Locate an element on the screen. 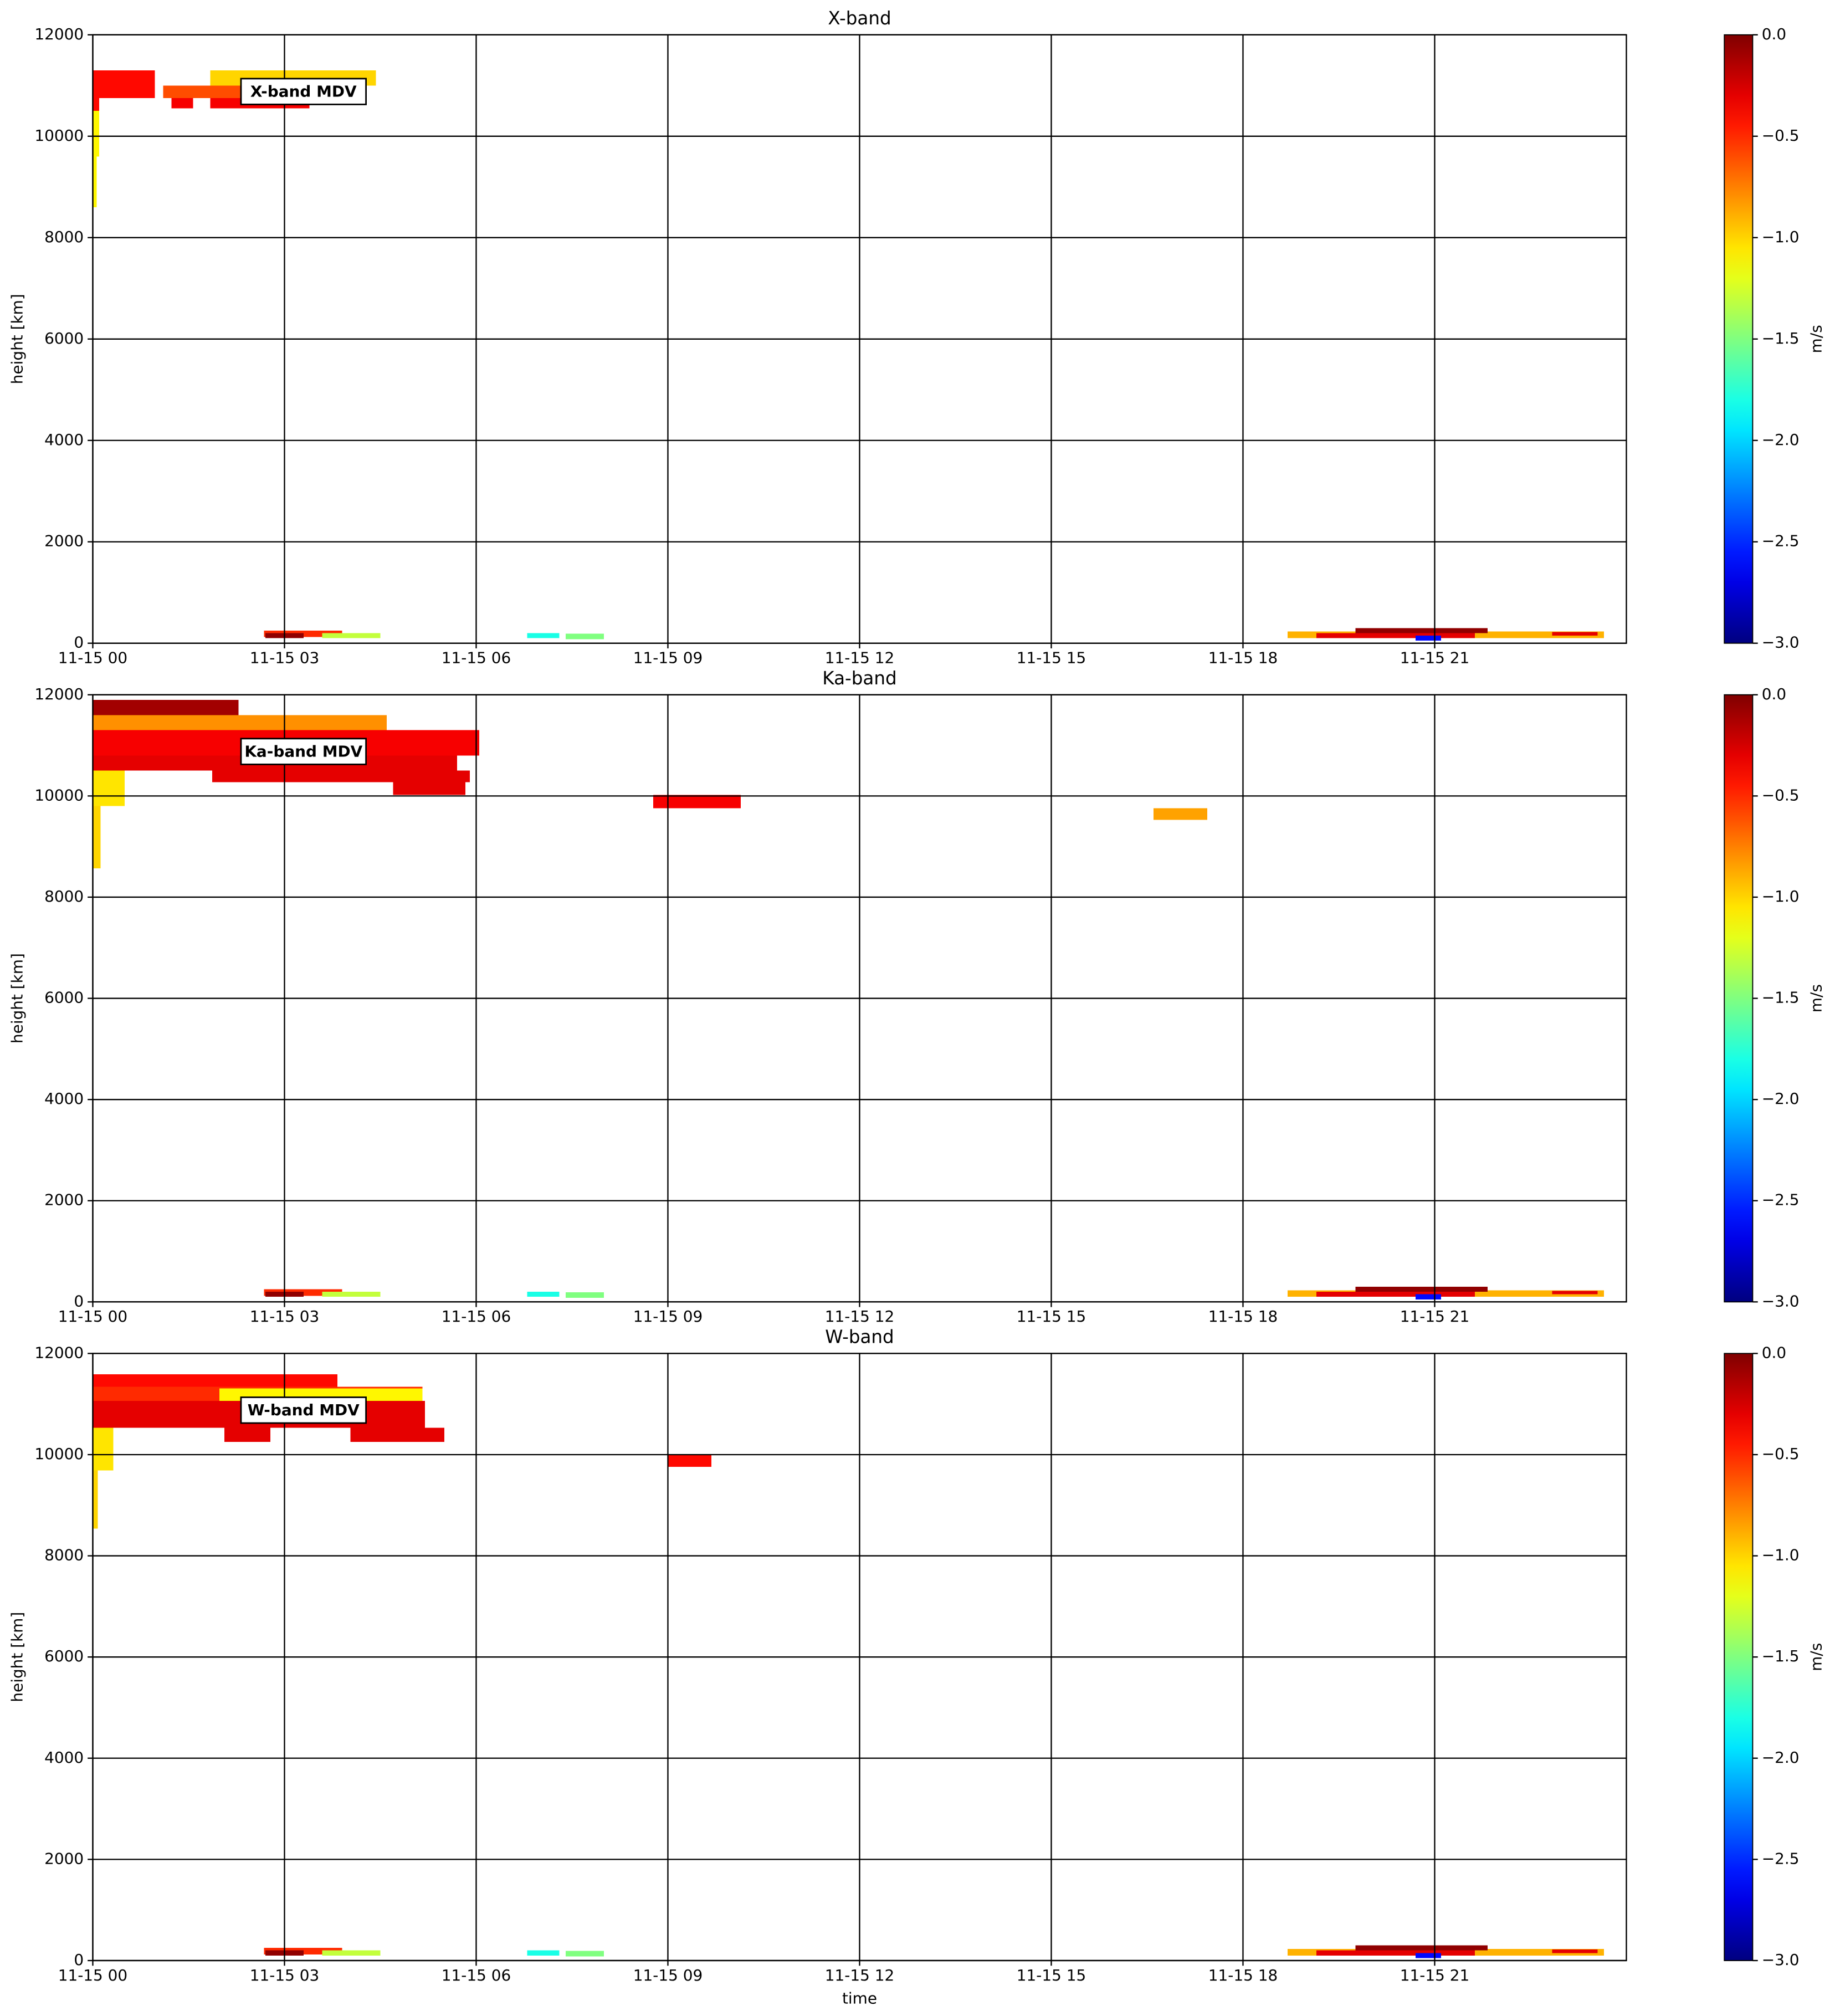 This screenshot has width=1830, height=2016. x-axis-label: time is located at coordinates (859, 1998).